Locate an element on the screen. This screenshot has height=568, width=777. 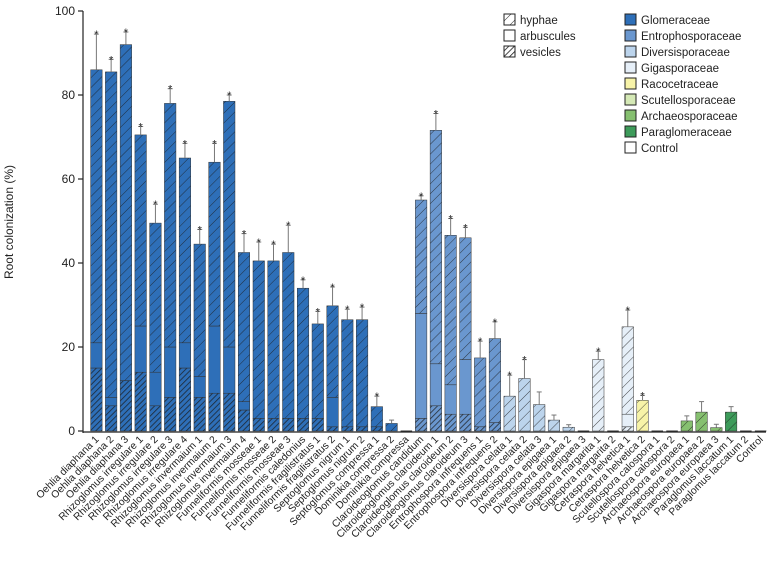
y-tick-label: 40 is located at coordinates (69, 263).